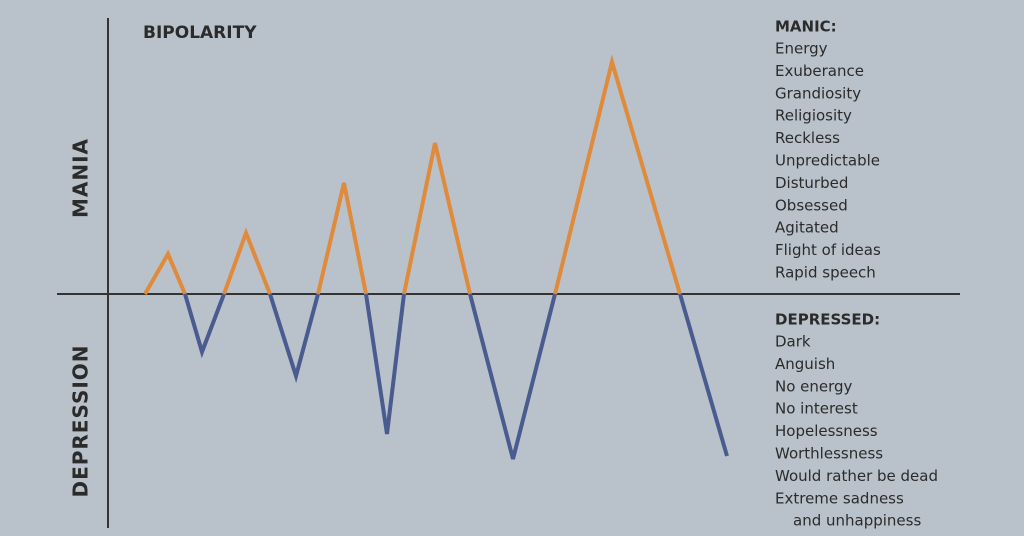 The width and height of the screenshot is (1024, 536). I want to click on list-heading: DEPRESSED:, so click(827, 320).